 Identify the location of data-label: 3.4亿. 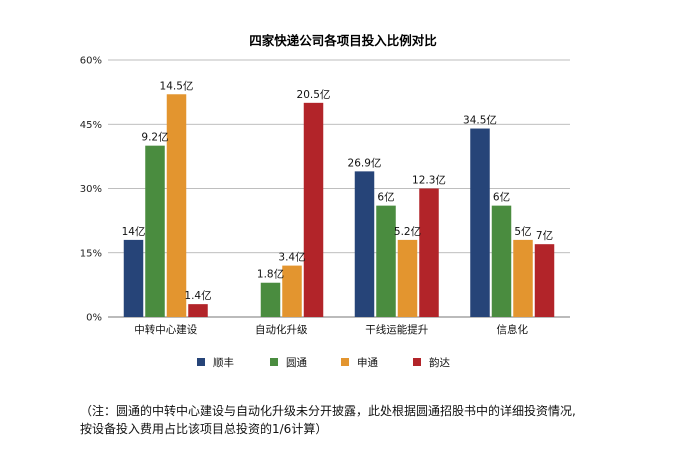
(291, 257).